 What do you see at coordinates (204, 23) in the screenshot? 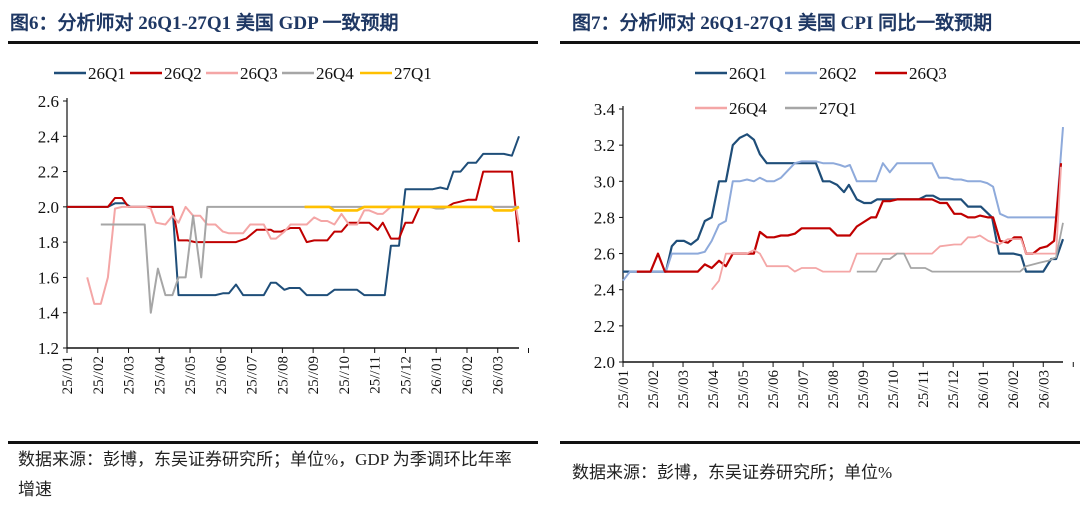
I see `chart-title-gdp: 图6：分析师对 26Q1-27Q1 美国 GDP 一致预期` at bounding box center [204, 23].